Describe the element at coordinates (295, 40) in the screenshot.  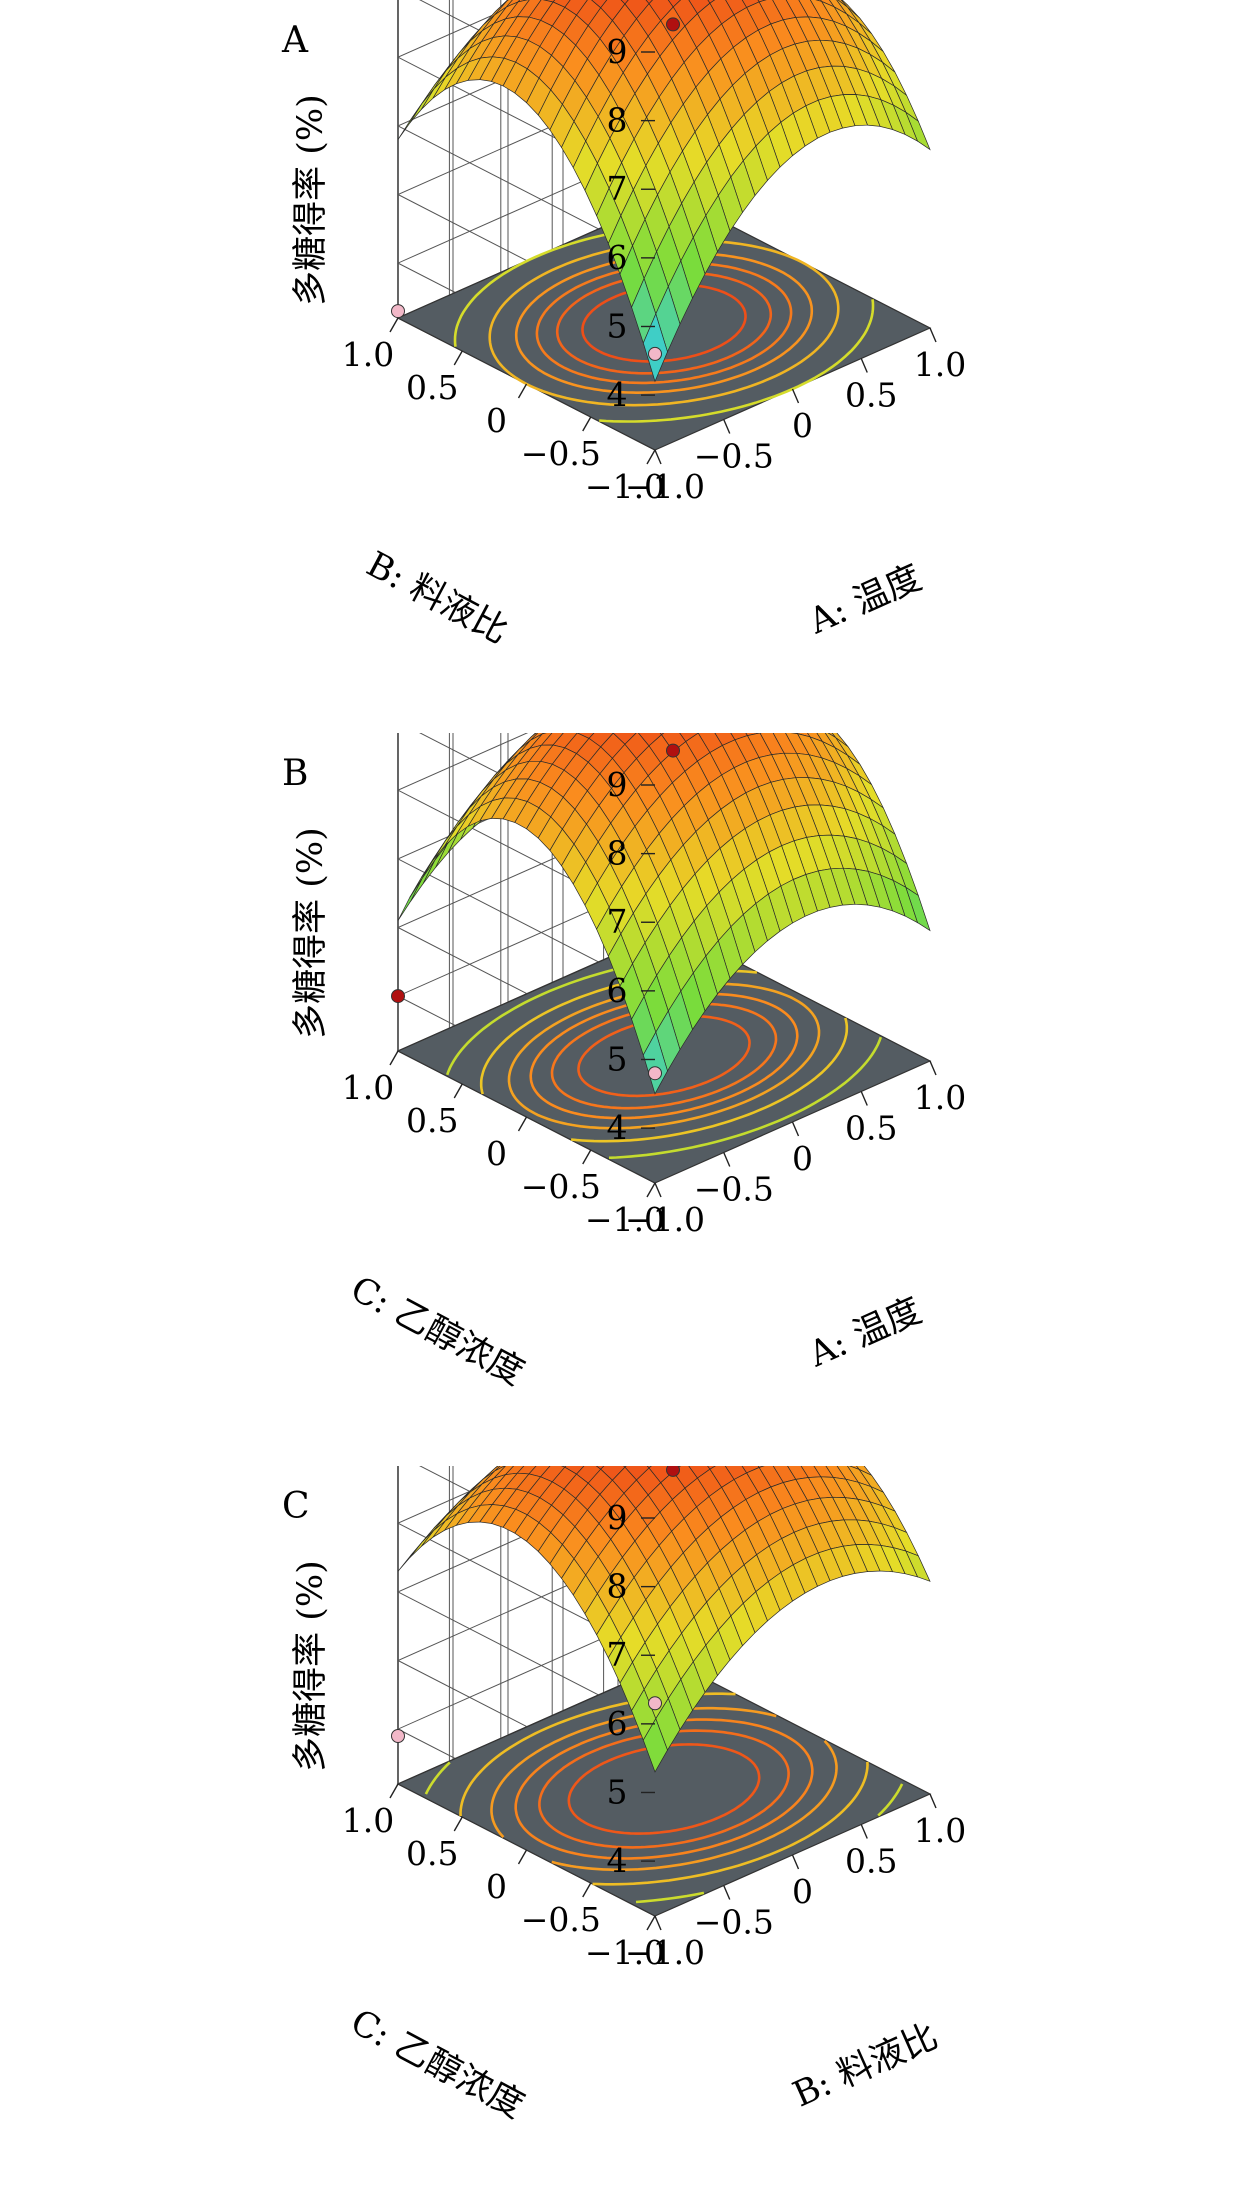
I see `panel-label-a: A` at that location.